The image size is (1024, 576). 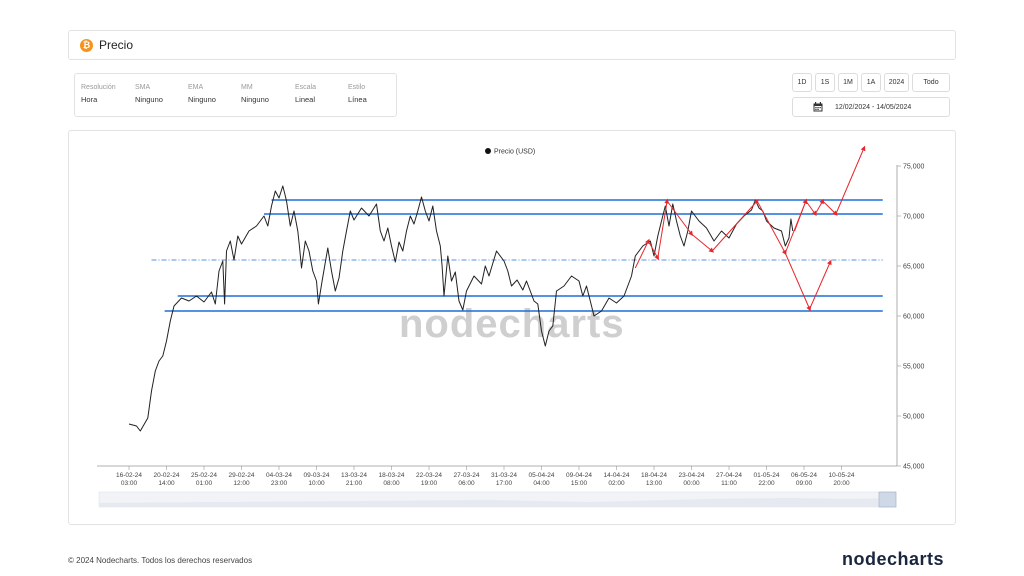 I want to click on x-tick-time: 10:00, so click(x=316, y=483).